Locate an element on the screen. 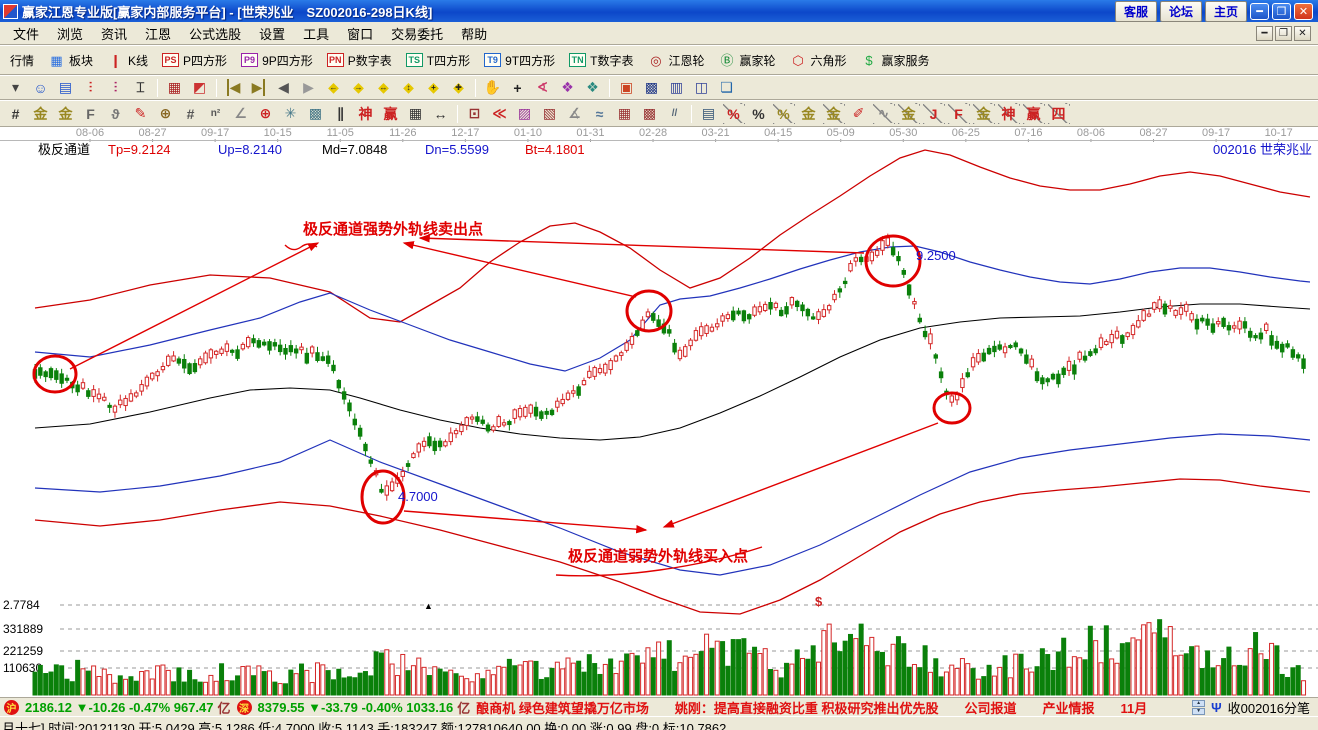 This screenshot has width=1318, height=730. kline-button: ❙ K线 is located at coordinates (127, 60).